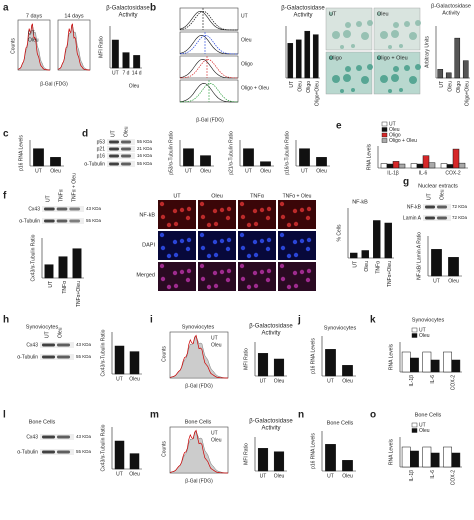 The height and width of the screenshot is (520, 474). I want to click on histogram-oleu, so click(198, 356).